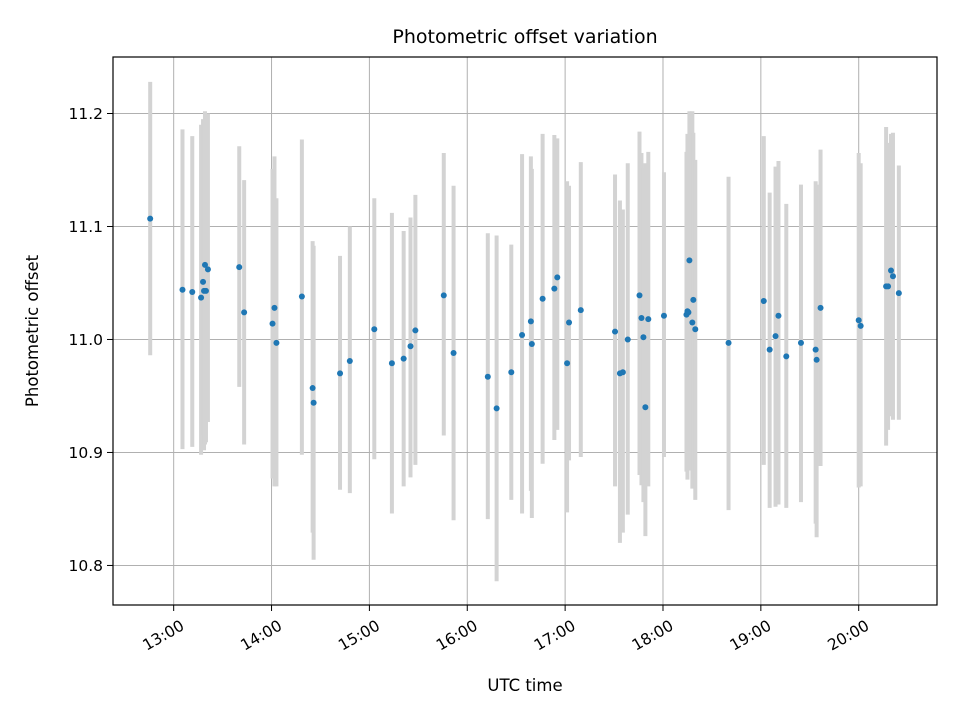  I want to click on x-tick-label: 14:00, so click(261, 636).